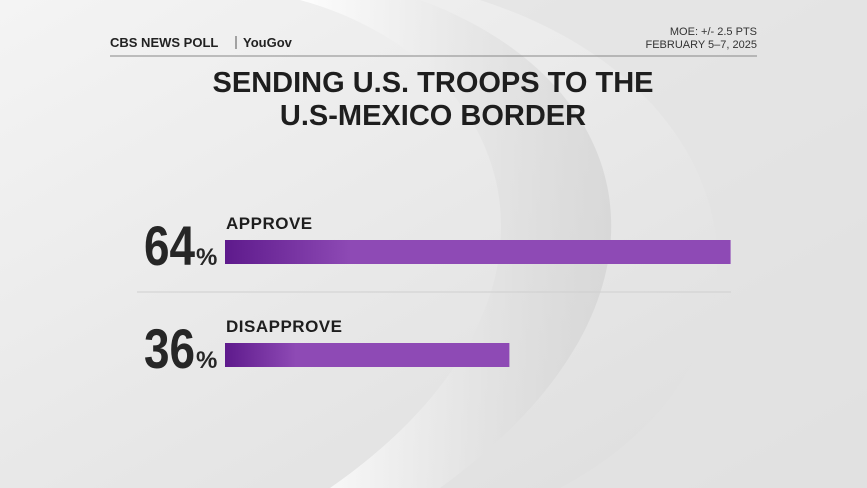 The height and width of the screenshot is (488, 867). I want to click on category-label: APPROVE, so click(269, 223).